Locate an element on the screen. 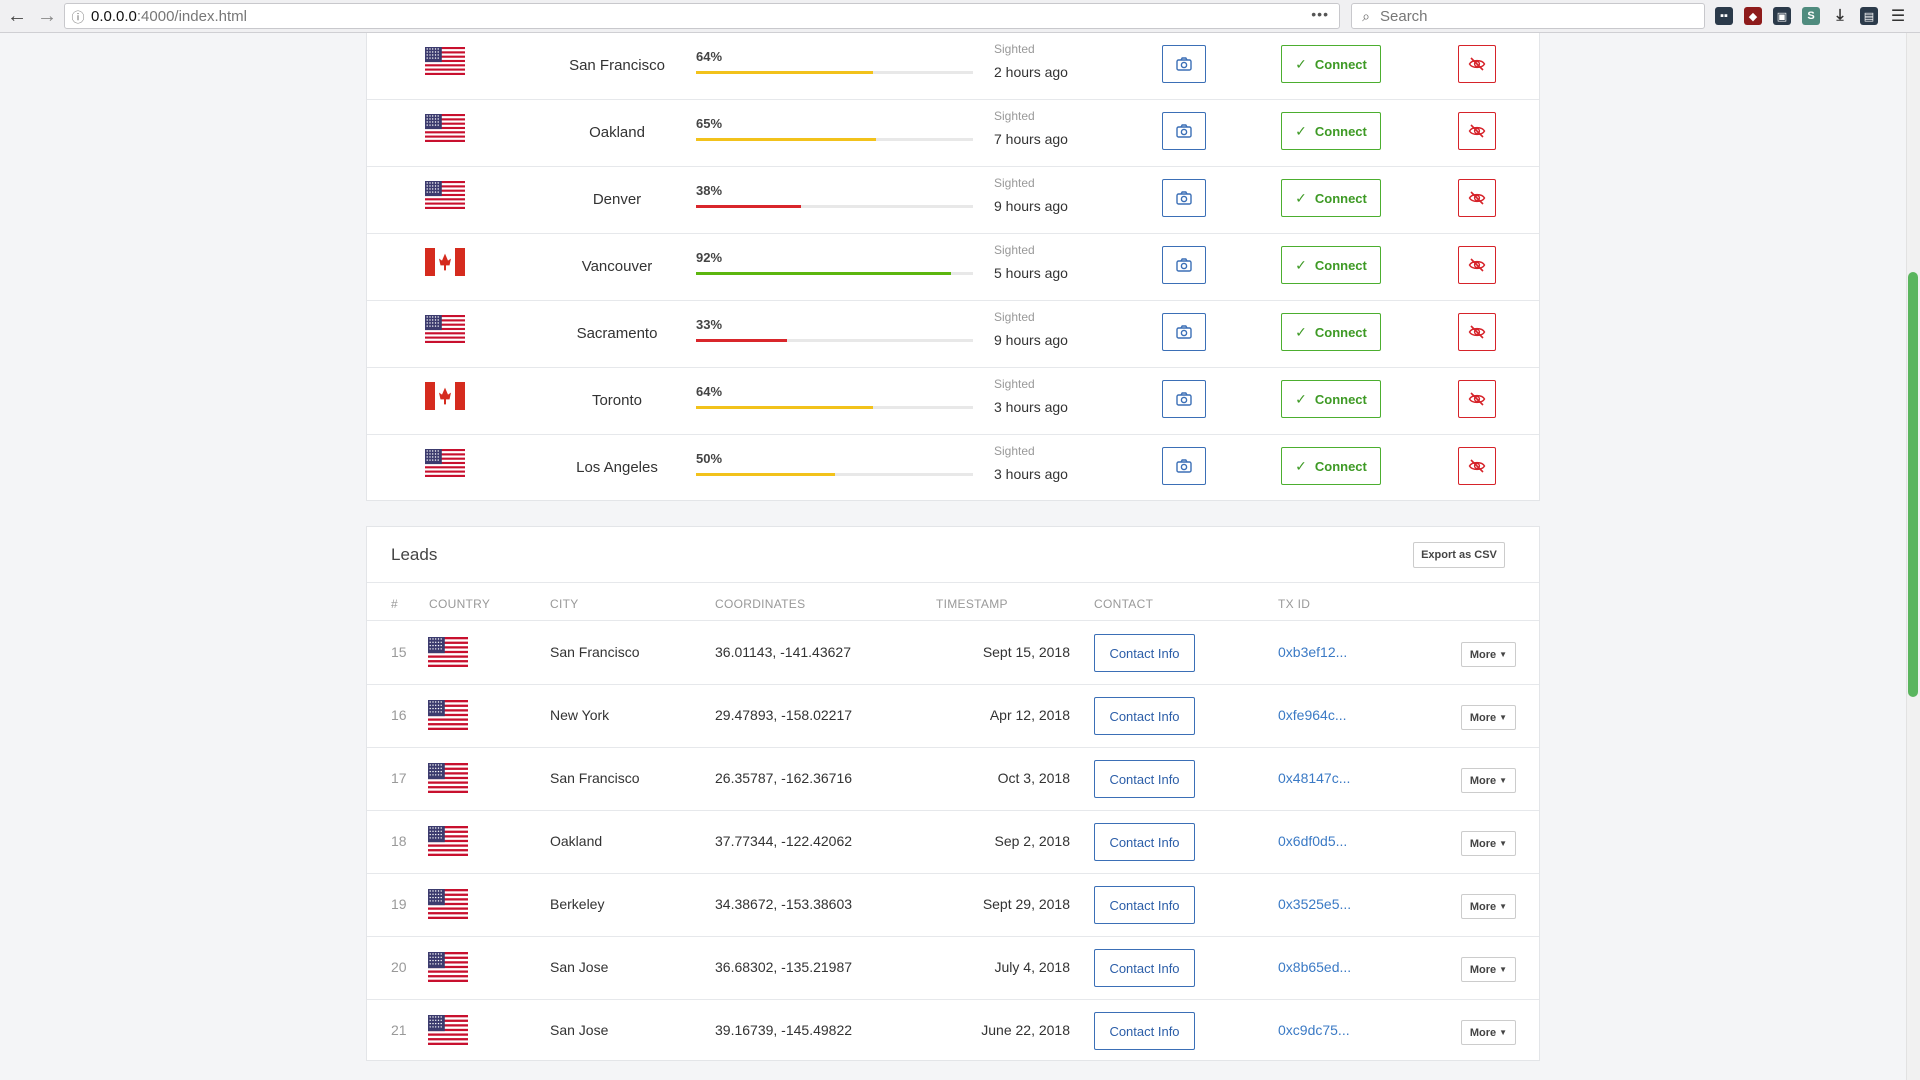 The width and height of the screenshot is (1920, 1080). match-percent: 64% is located at coordinates (709, 56).